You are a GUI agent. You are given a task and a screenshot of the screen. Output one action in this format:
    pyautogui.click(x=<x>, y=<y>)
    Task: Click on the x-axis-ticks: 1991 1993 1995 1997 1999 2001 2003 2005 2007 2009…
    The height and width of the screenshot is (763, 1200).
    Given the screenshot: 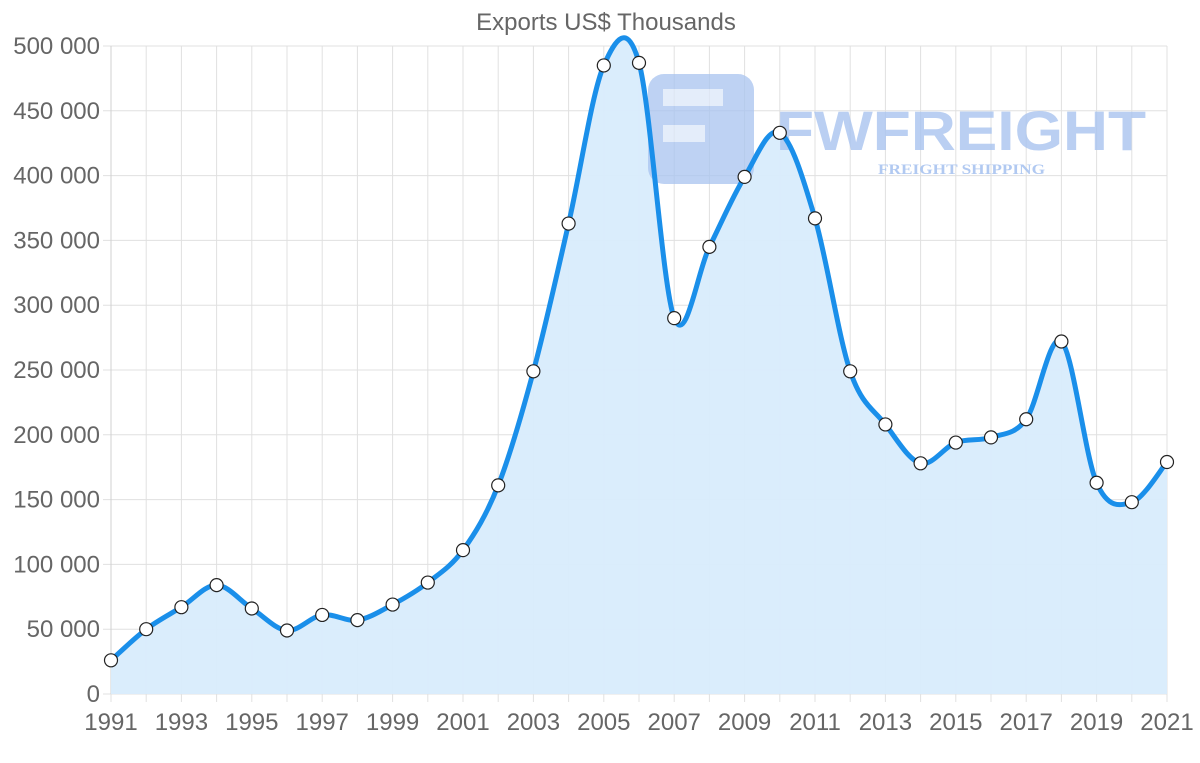 What is the action you would take?
    pyautogui.click(x=638, y=722)
    